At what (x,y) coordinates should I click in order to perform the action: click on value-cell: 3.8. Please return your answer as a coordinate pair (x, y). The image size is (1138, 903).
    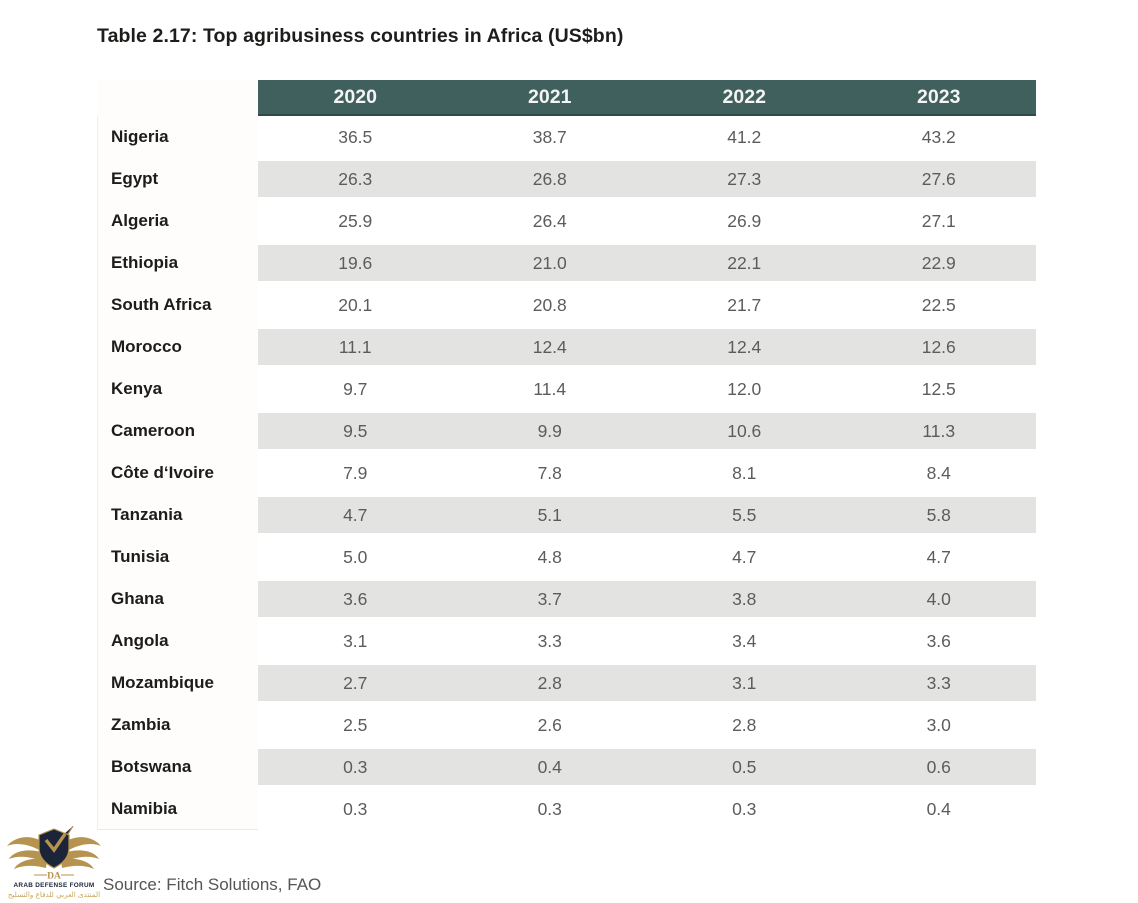
    Looking at the image, I should click on (744, 598).